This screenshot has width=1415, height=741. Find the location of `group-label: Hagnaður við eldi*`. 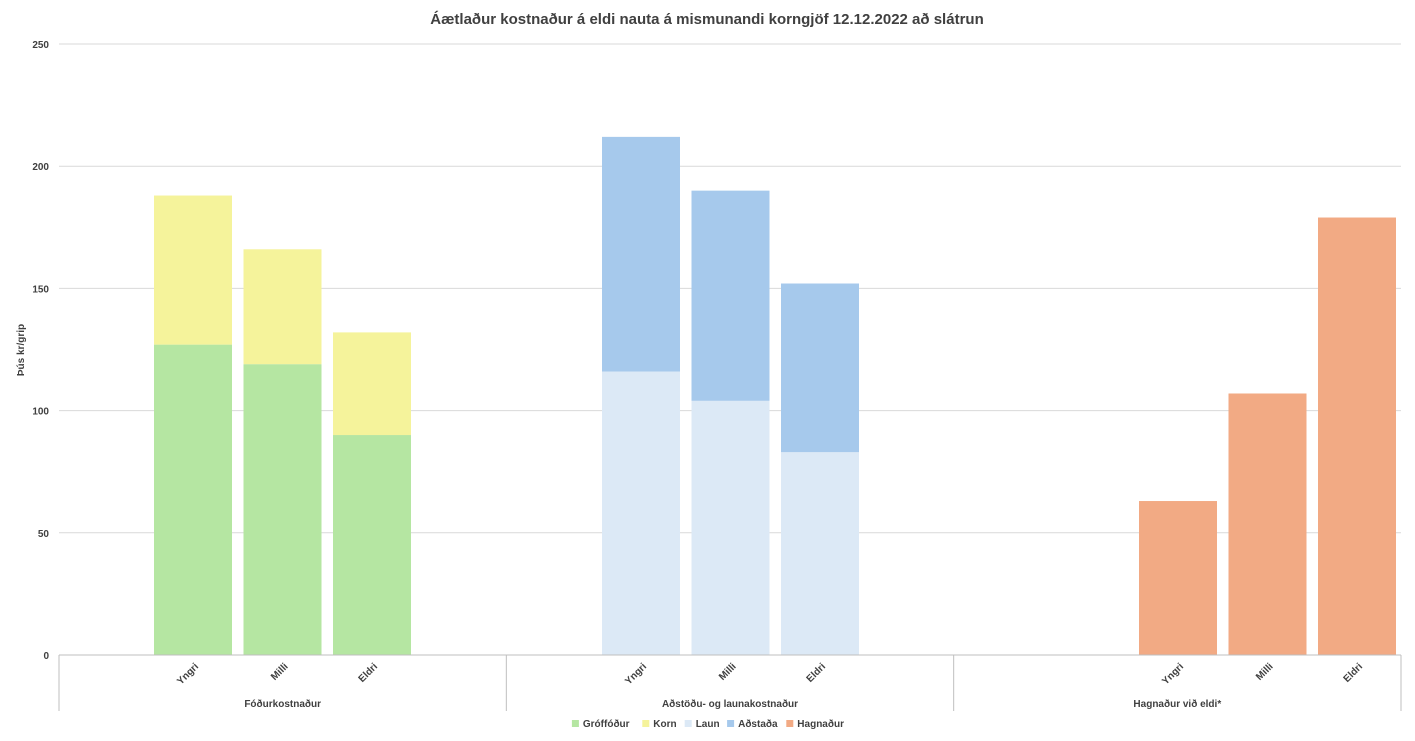

group-label: Hagnaður við eldi* is located at coordinates (1177, 704).